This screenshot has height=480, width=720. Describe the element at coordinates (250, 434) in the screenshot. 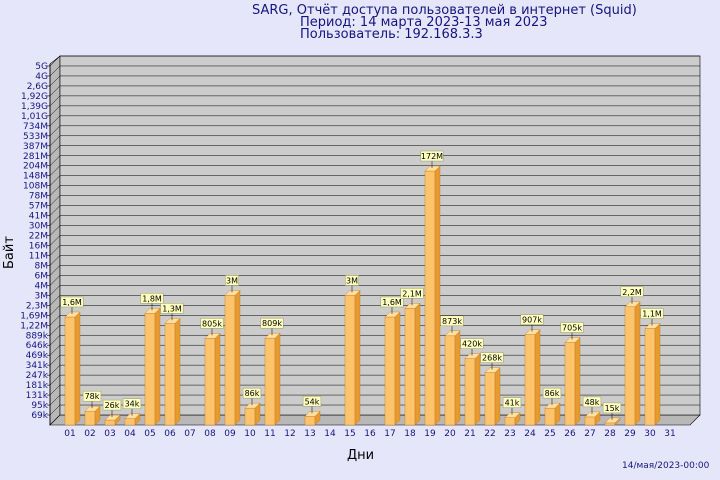

I see `x-tick-label: 10` at that location.